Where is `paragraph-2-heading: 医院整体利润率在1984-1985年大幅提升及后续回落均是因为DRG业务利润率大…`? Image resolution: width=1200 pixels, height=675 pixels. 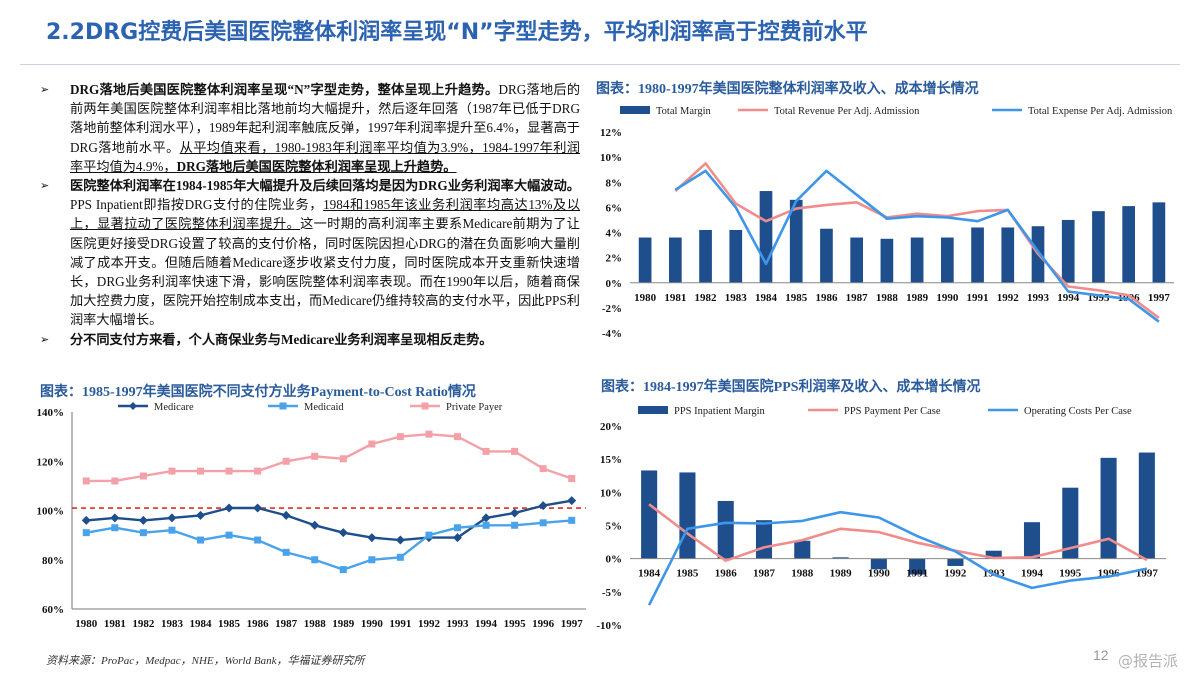 paragraph-2-heading: 医院整体利润率在1984-1985年大幅提升及后续回落均是因为DRG业务利润率大… is located at coordinates (325, 186).